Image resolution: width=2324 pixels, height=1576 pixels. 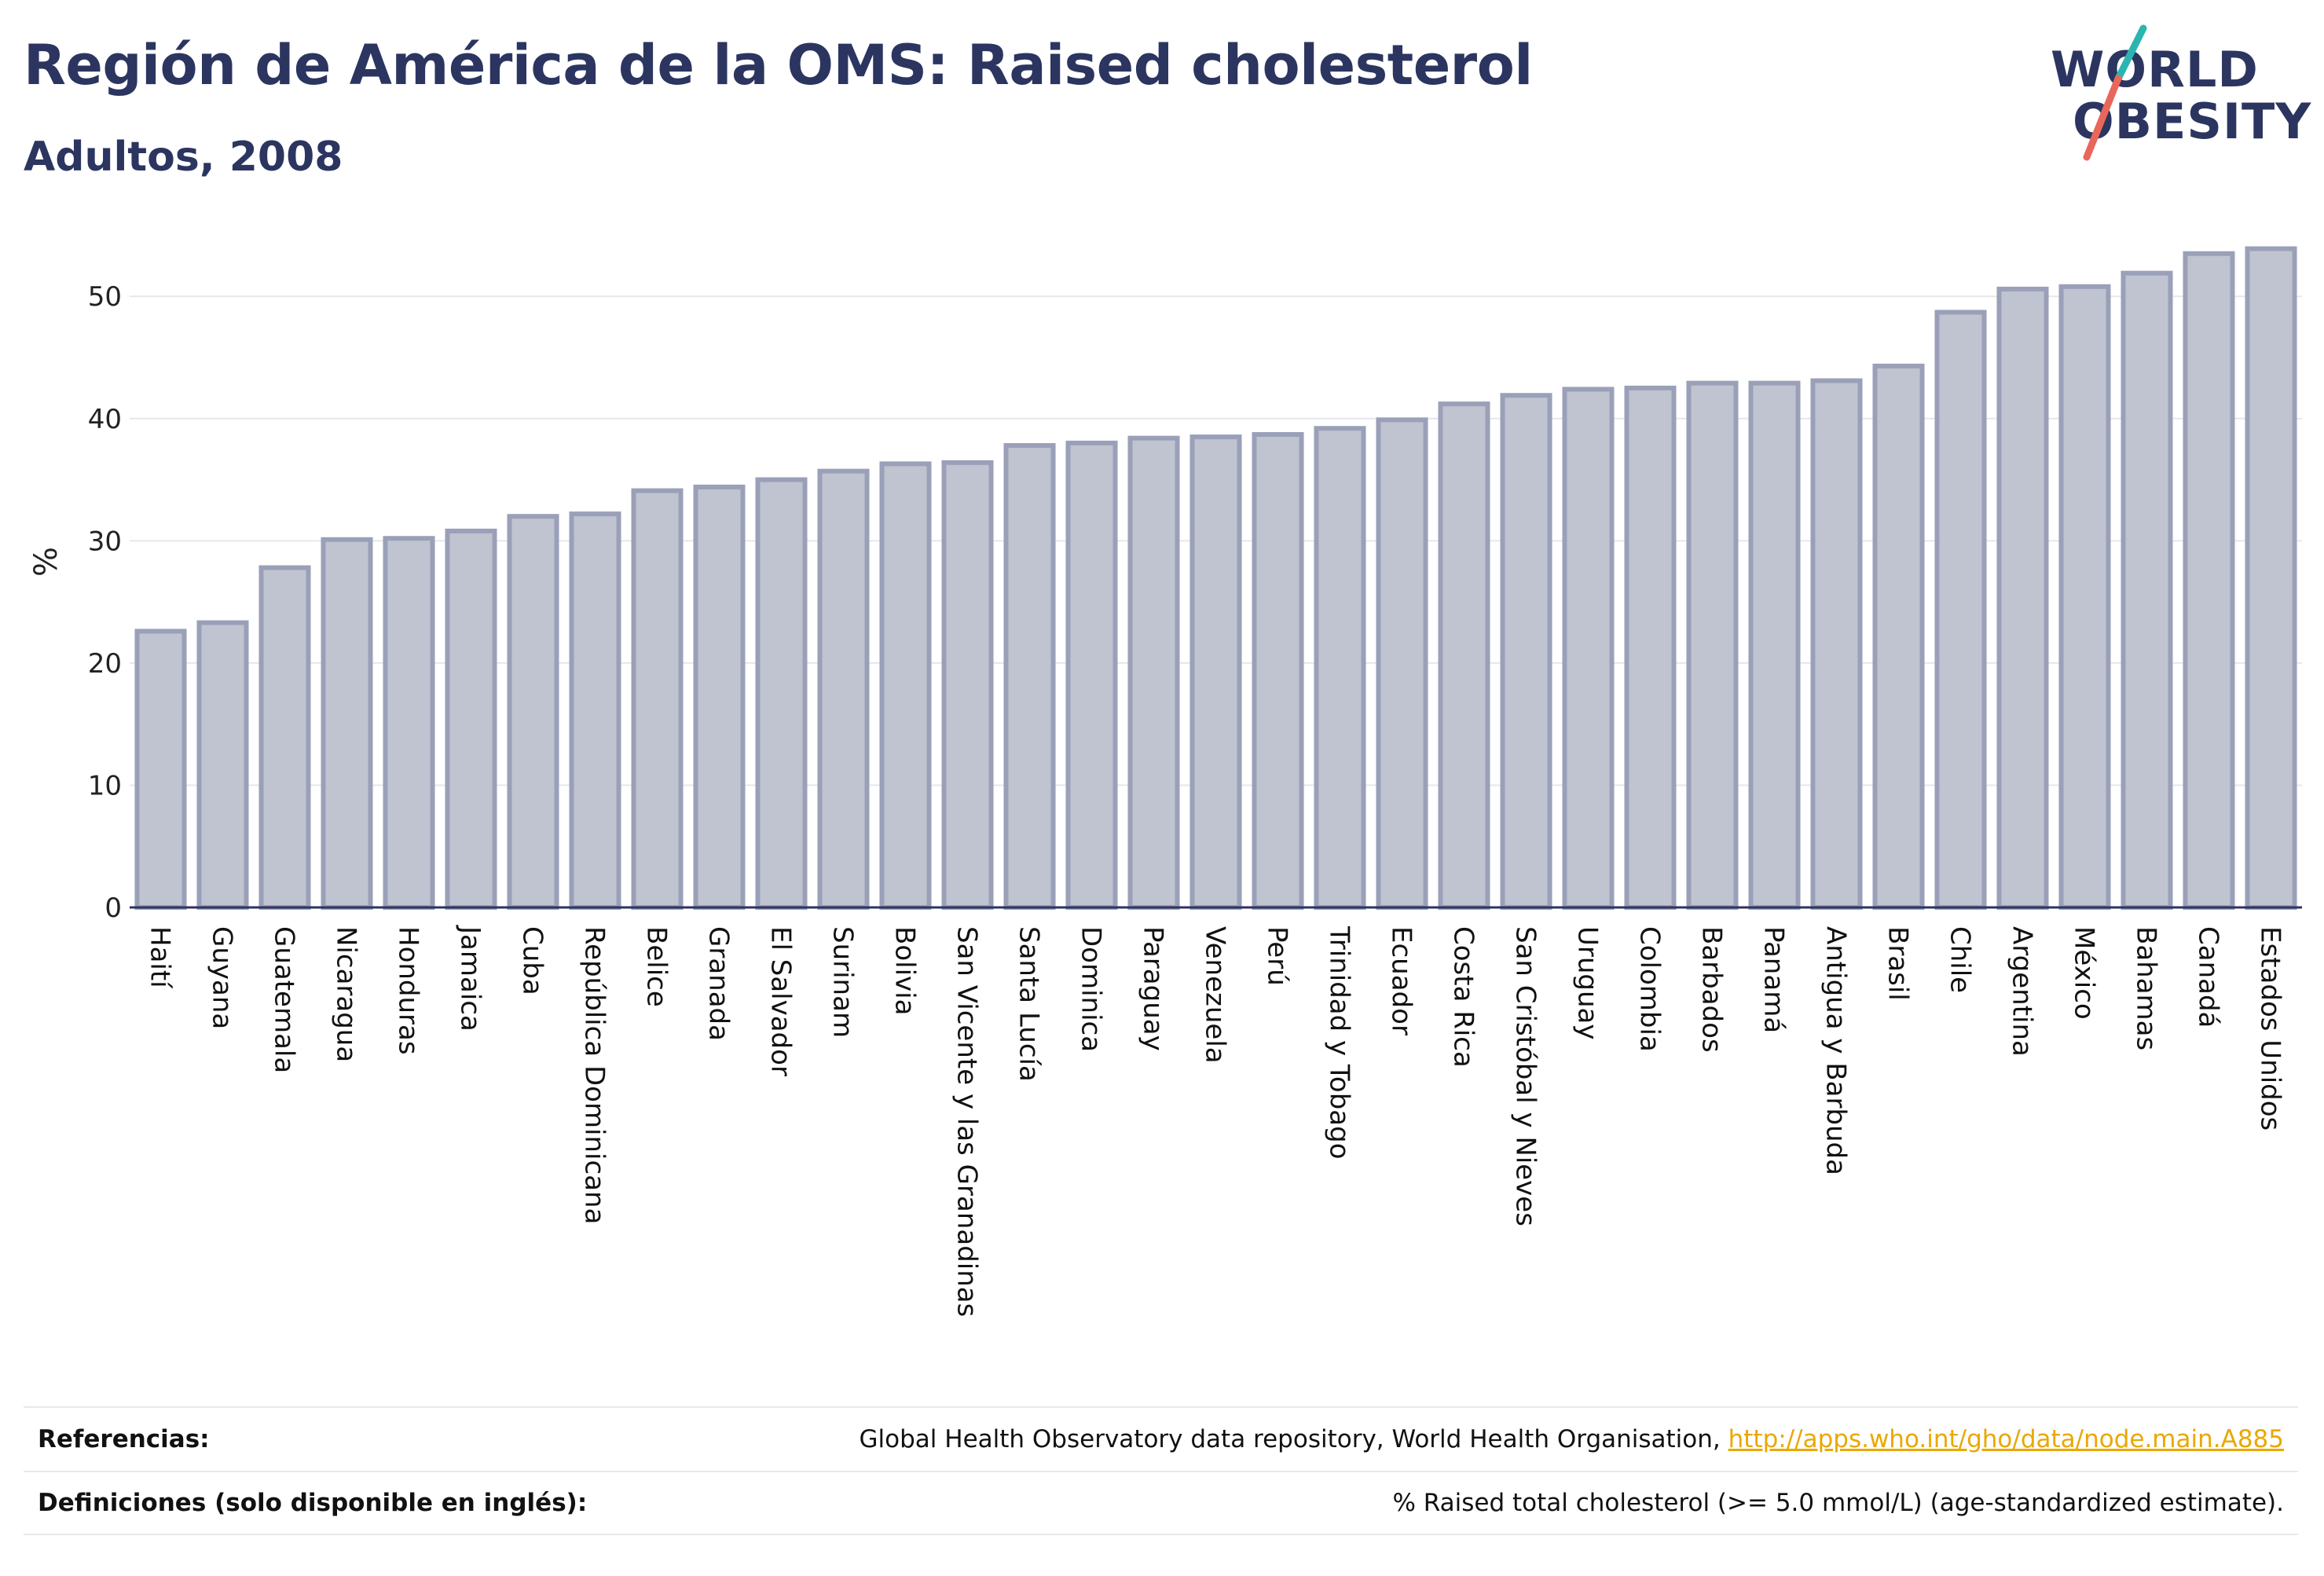 I want to click on y-tick-label: 0, so click(x=113, y=908).